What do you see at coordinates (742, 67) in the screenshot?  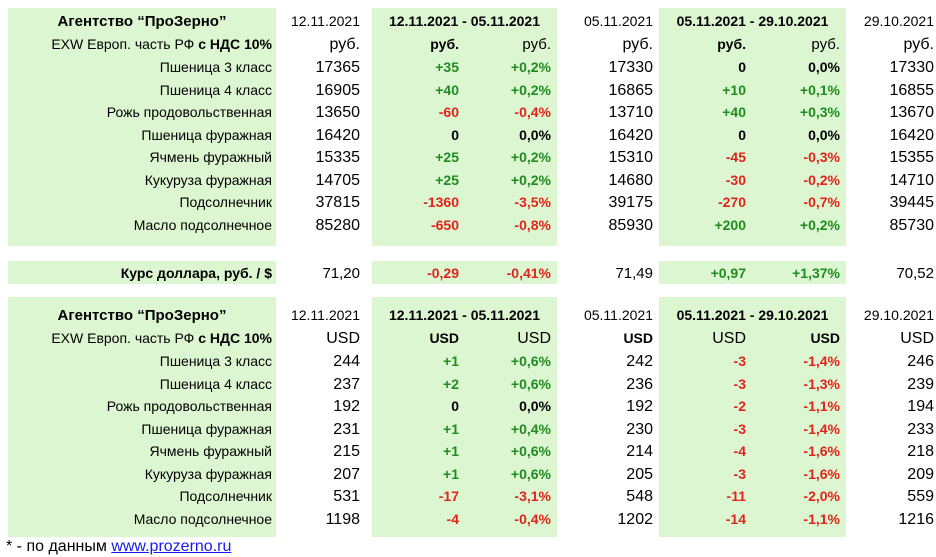 I see `change-abs-2: 0` at bounding box center [742, 67].